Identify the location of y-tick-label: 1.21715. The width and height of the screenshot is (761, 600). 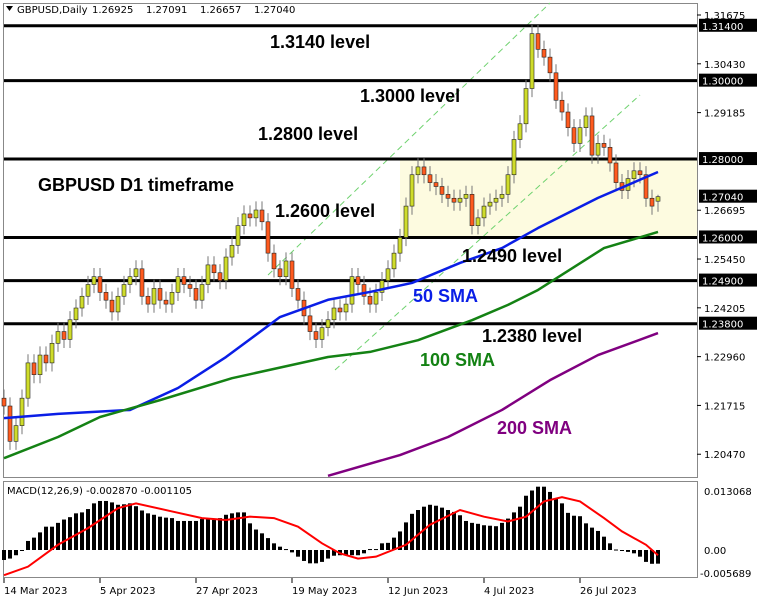
(724, 406).